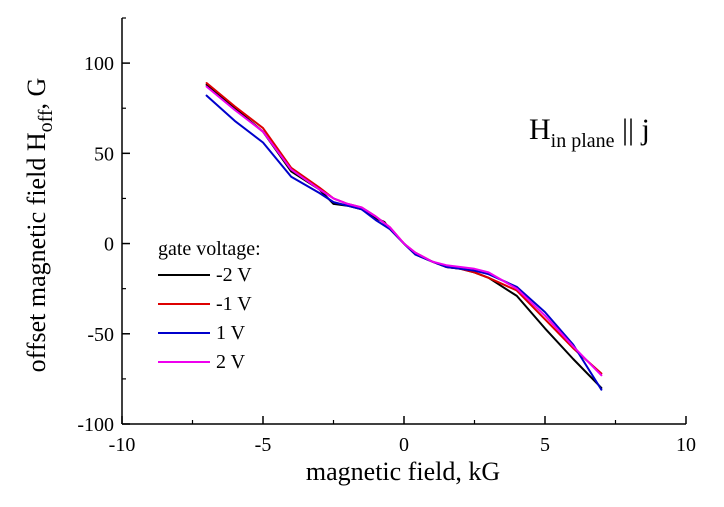 The image size is (724, 507). Describe the element at coordinates (109, 245) in the screenshot. I see `y-tick-label: 0` at that location.